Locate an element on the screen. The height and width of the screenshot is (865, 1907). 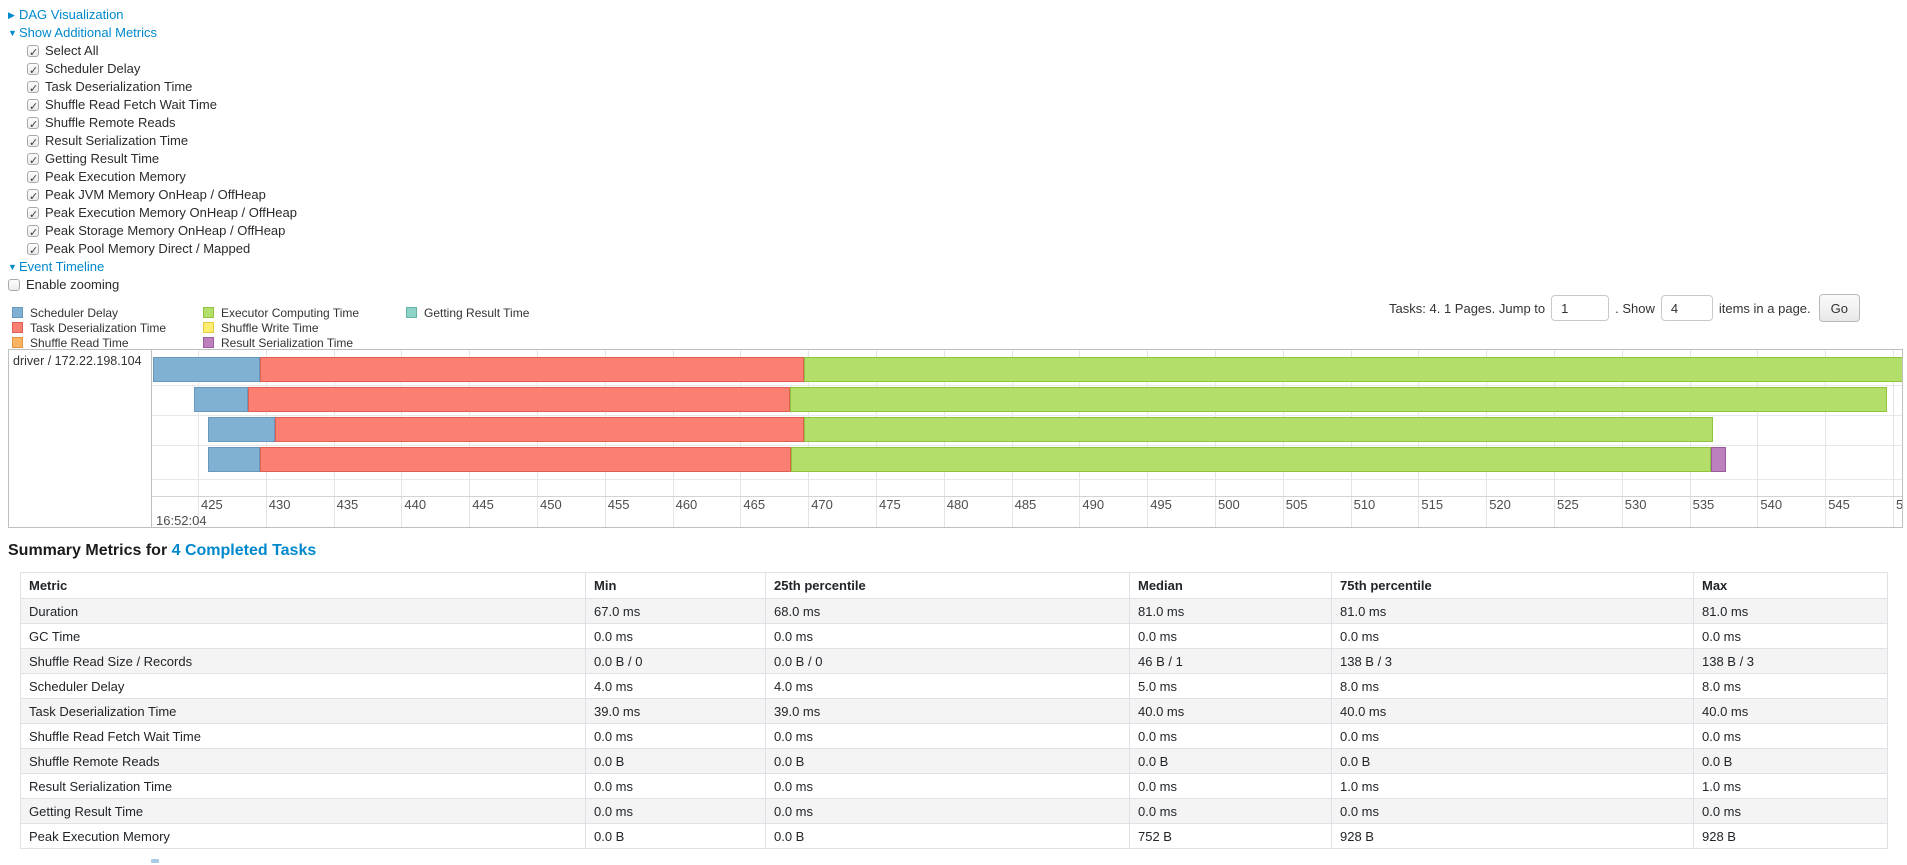
metric-checkbox-row: Shuffle Read Fetch Wait Time is located at coordinates (152, 106).